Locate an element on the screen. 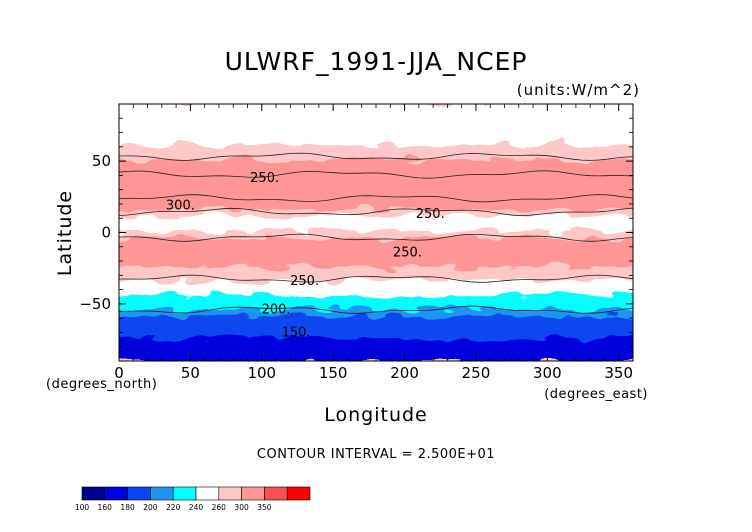 The width and height of the screenshot is (752, 532). contour-label: 300. is located at coordinates (180, 205).